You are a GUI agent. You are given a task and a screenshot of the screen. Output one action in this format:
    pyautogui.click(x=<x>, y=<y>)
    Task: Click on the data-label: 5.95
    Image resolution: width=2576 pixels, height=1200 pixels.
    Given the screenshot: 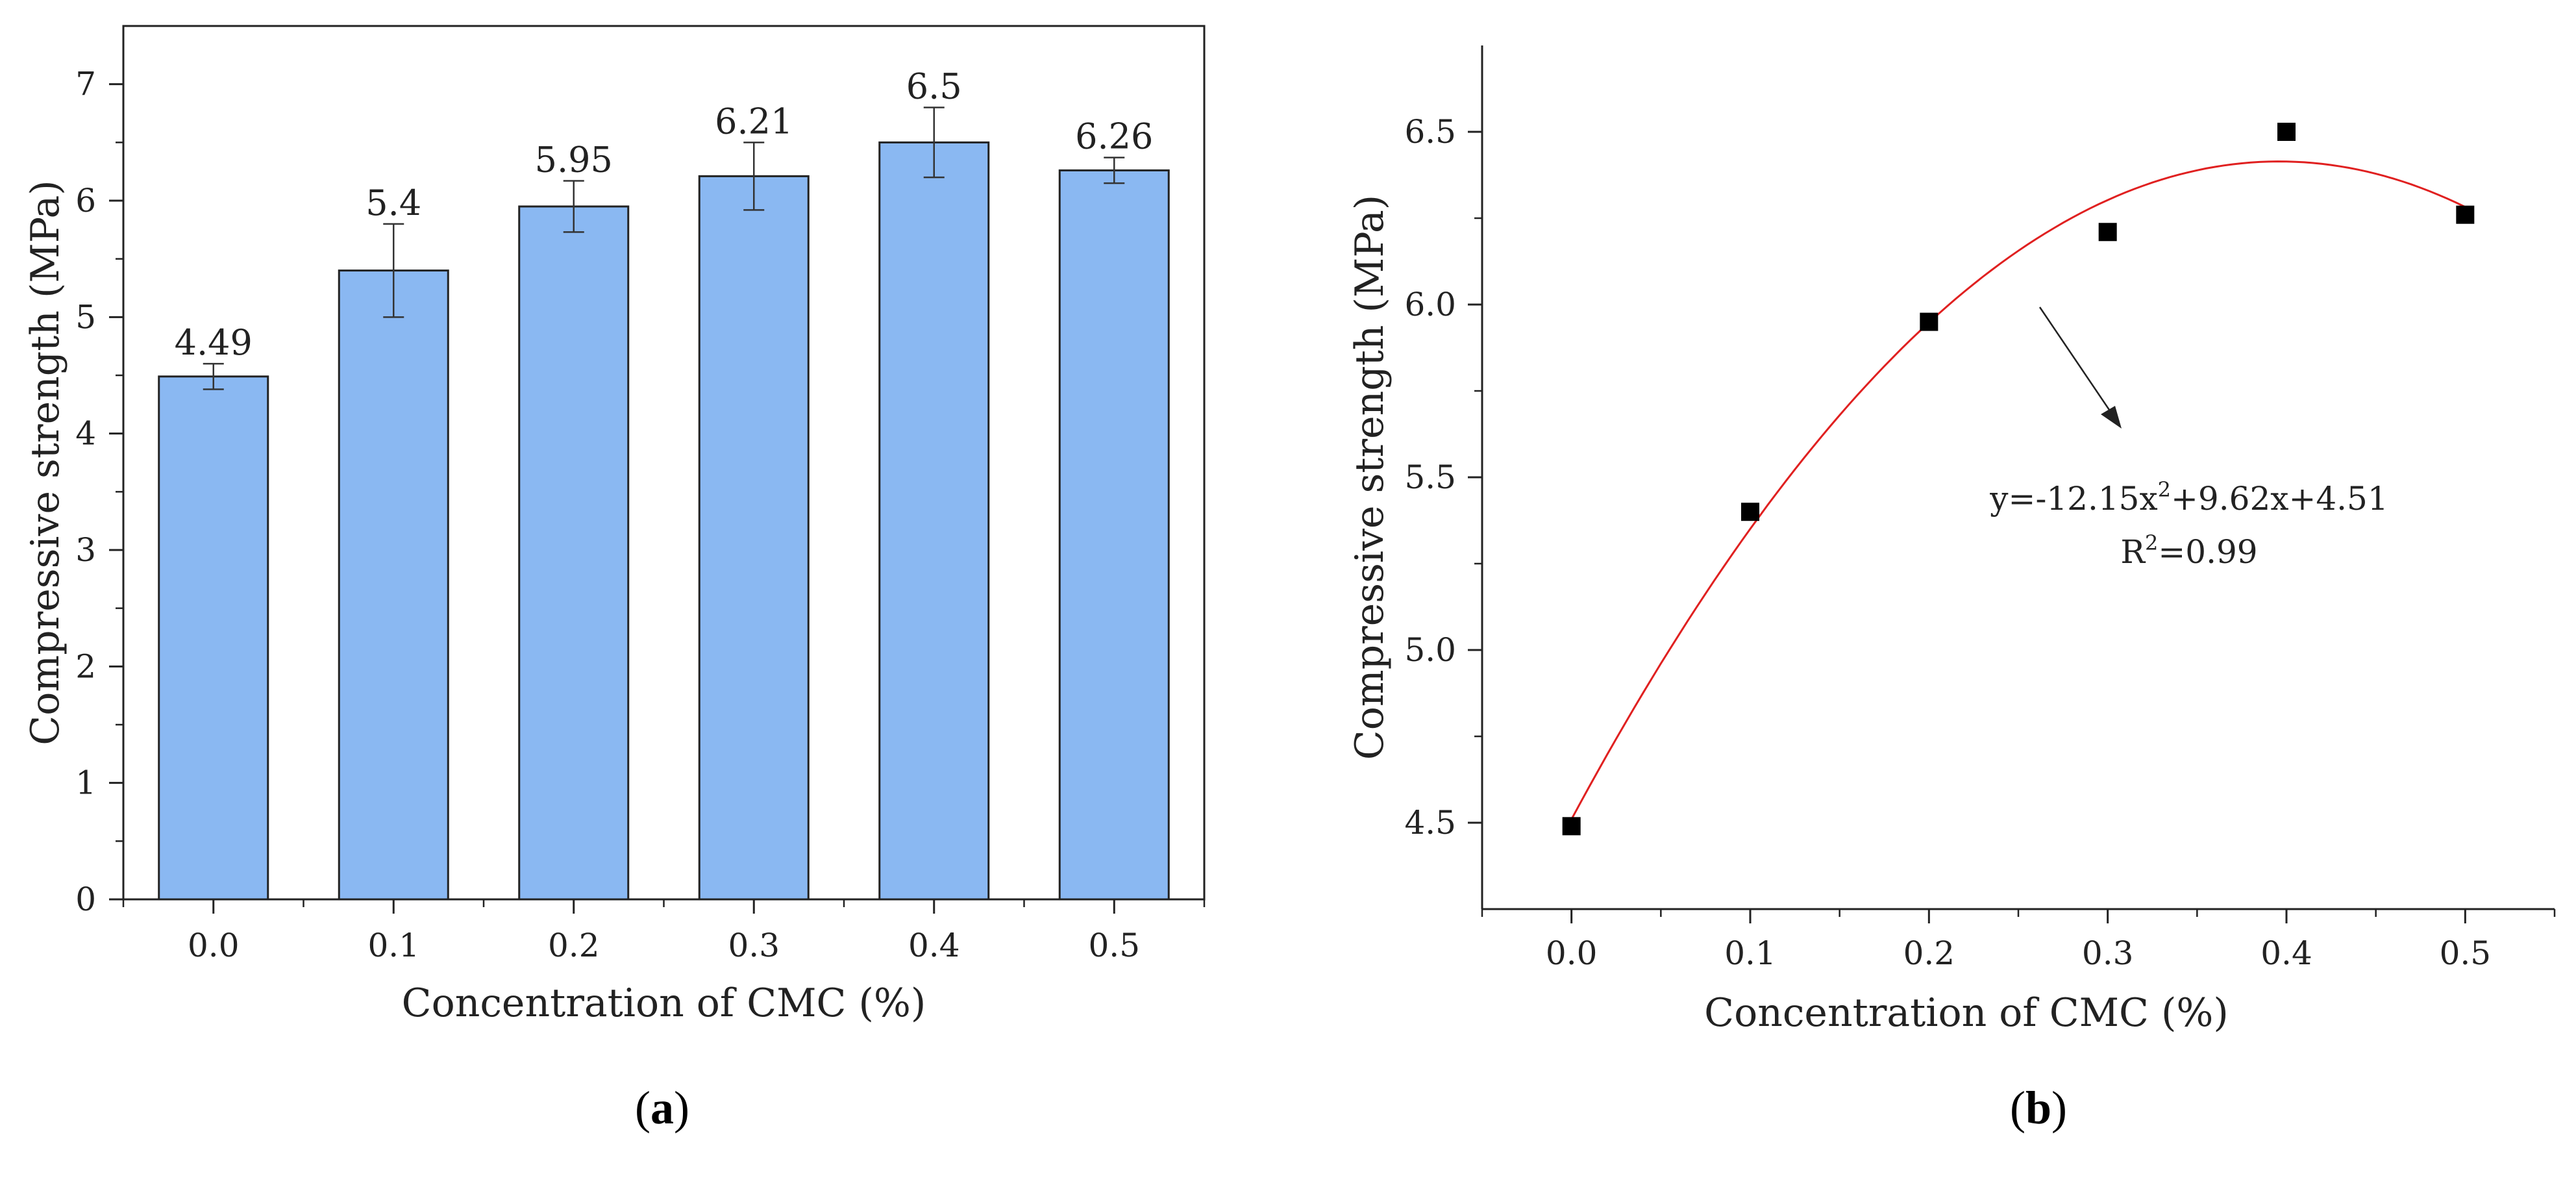 What is the action you would take?
    pyautogui.click(x=574, y=160)
    